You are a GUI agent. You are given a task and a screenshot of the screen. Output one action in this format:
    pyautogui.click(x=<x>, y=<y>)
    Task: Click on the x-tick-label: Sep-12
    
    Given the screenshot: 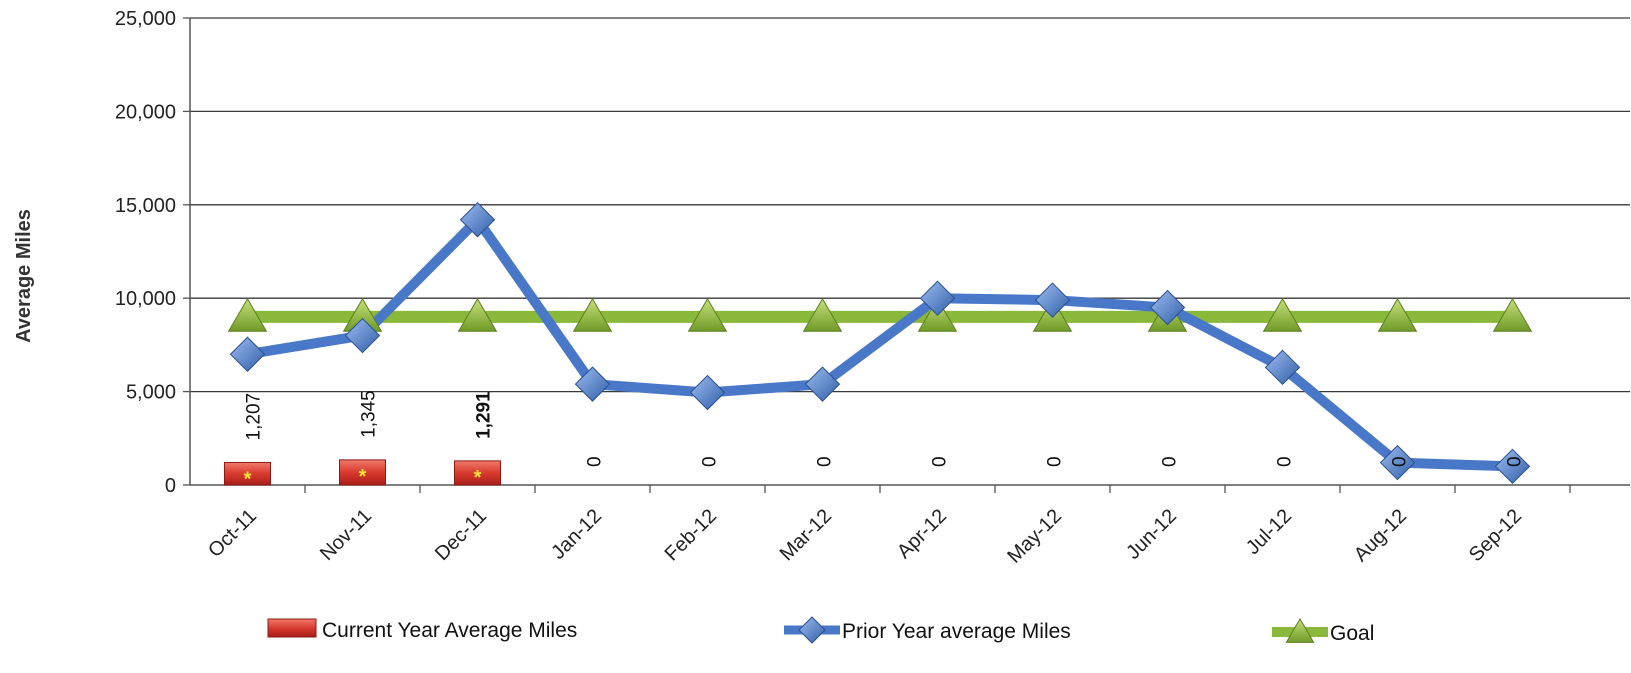 What is the action you would take?
    pyautogui.click(x=1495, y=535)
    